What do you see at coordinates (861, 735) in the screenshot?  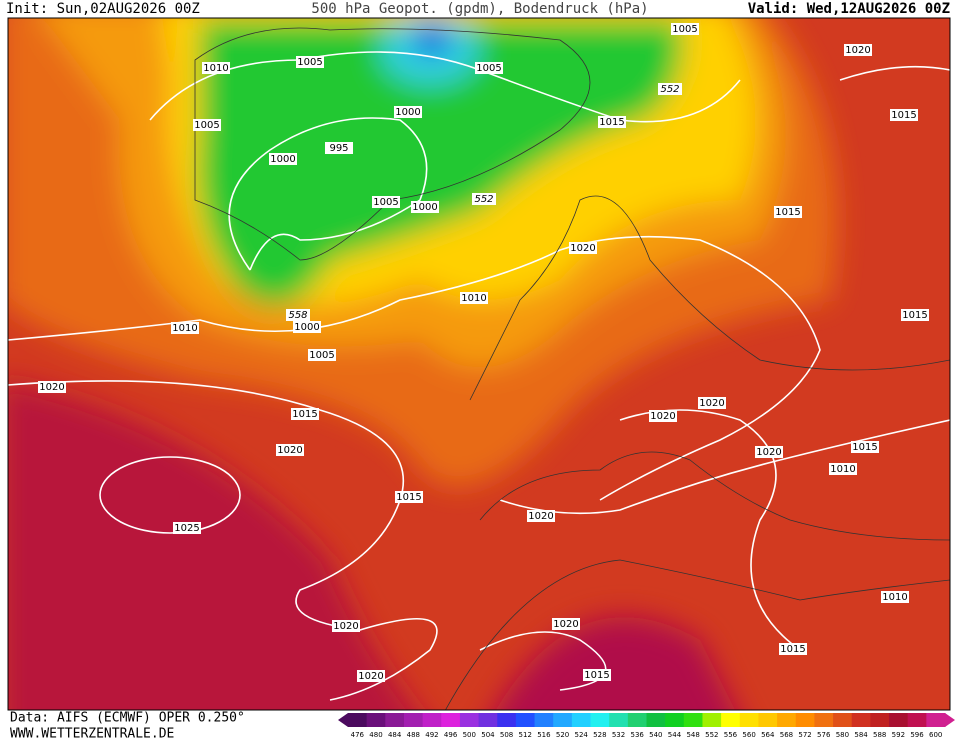 I see `colorbar-label: 584` at bounding box center [861, 735].